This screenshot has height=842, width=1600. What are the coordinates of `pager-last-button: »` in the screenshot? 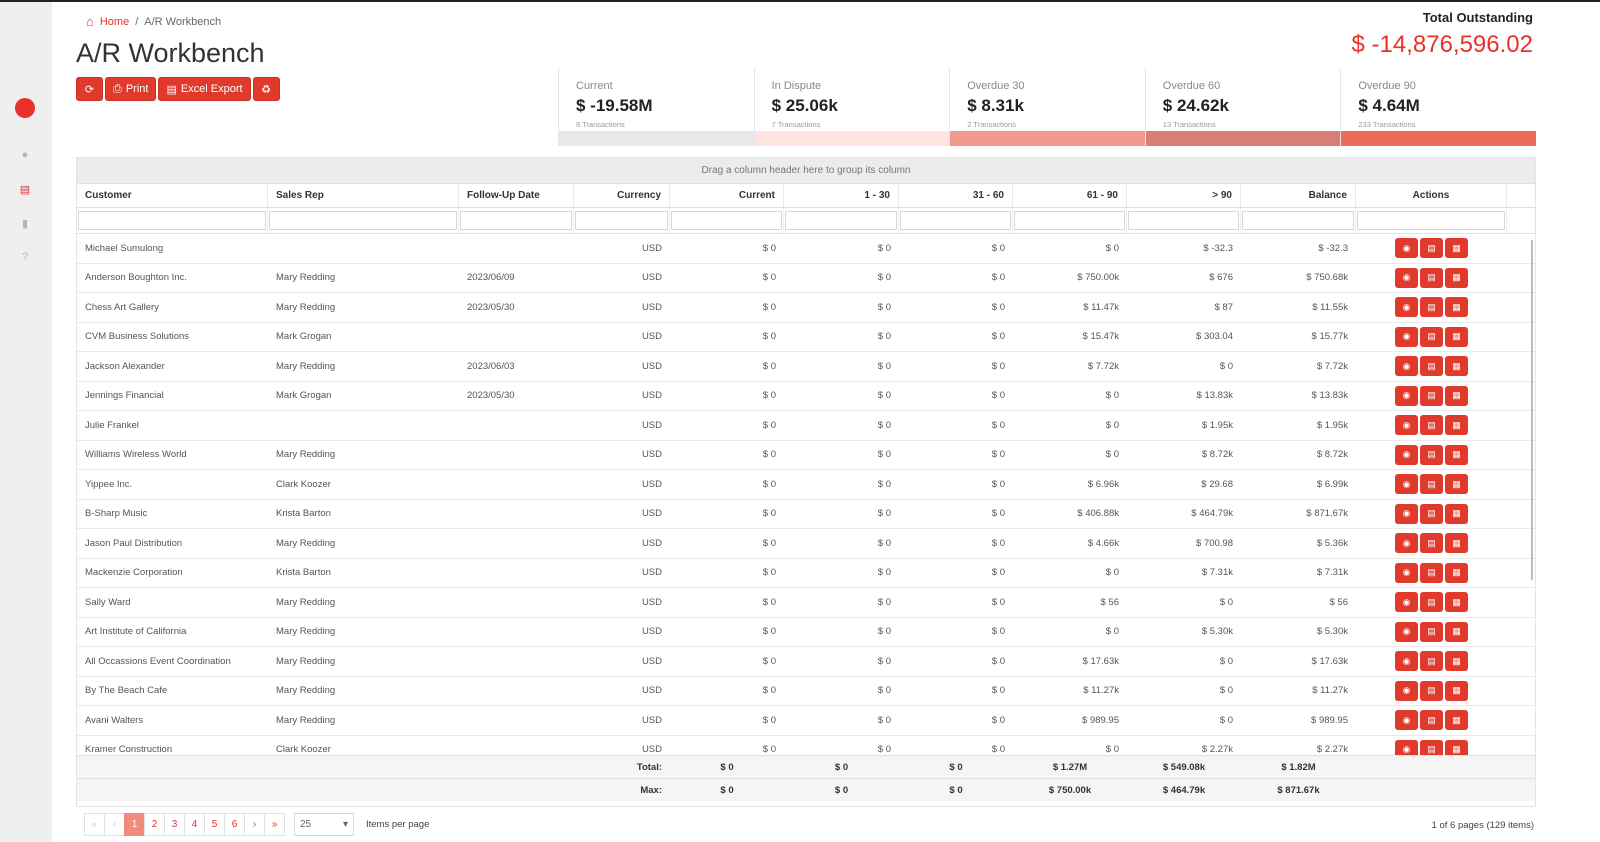 It's located at (274, 824).